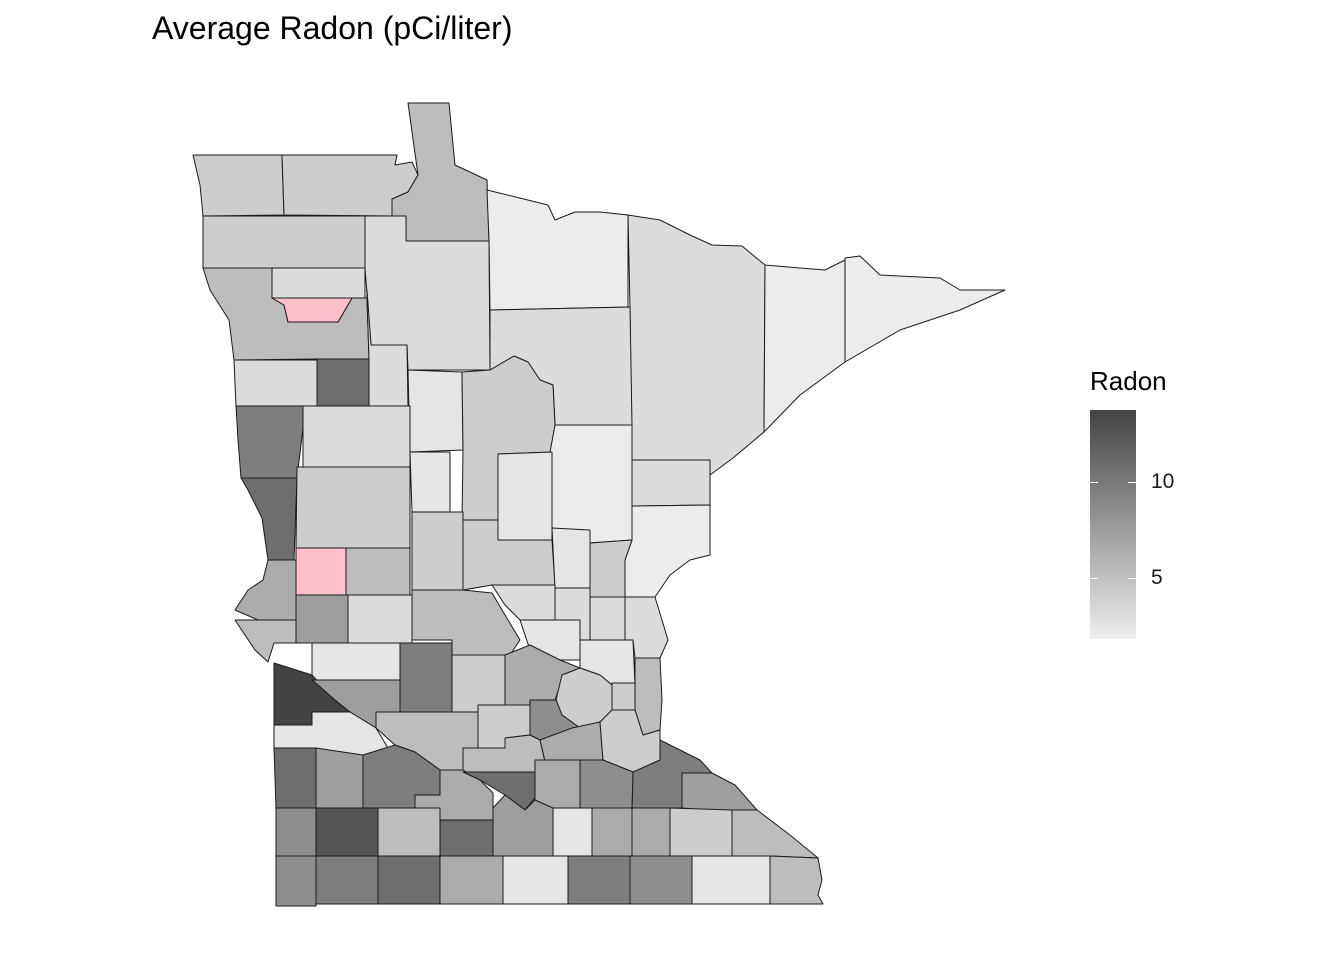  I want to click on county-norman, so click(275, 383).